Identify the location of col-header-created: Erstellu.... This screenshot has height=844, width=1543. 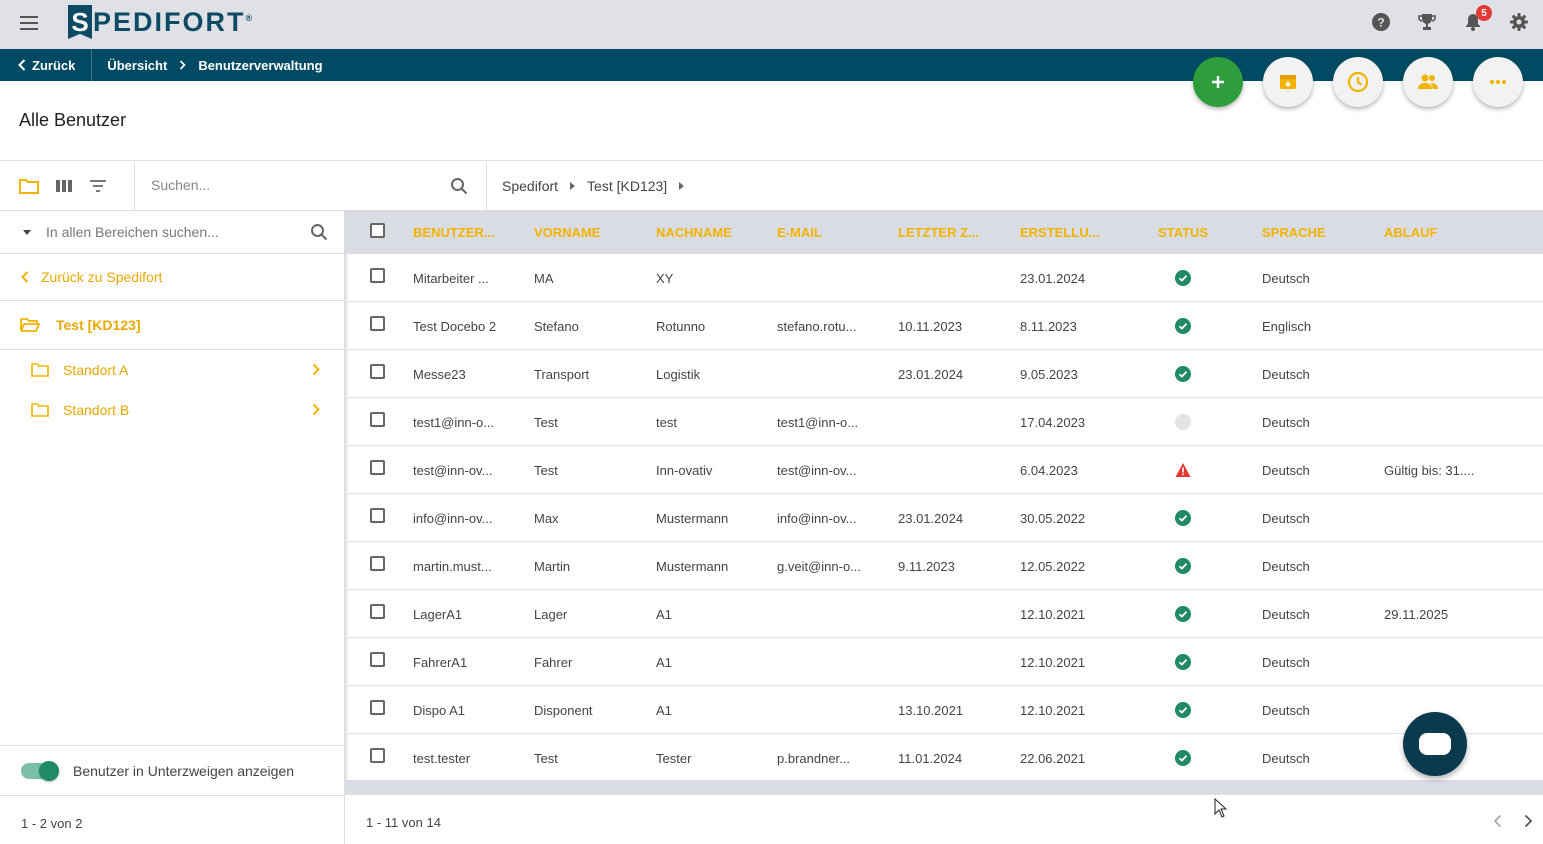
(1060, 232).